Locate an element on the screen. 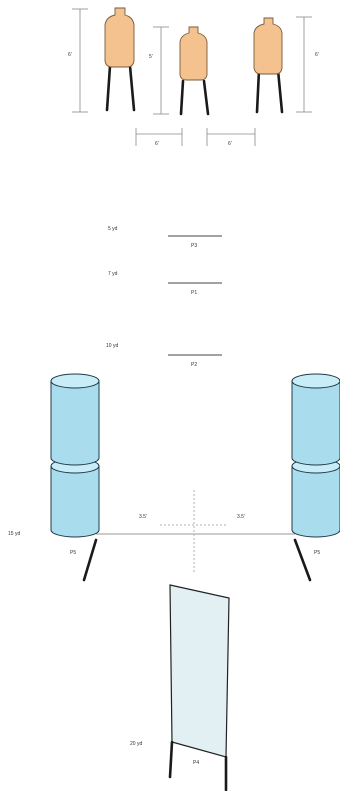  barrel-stack-right is located at coordinates (315, 477).